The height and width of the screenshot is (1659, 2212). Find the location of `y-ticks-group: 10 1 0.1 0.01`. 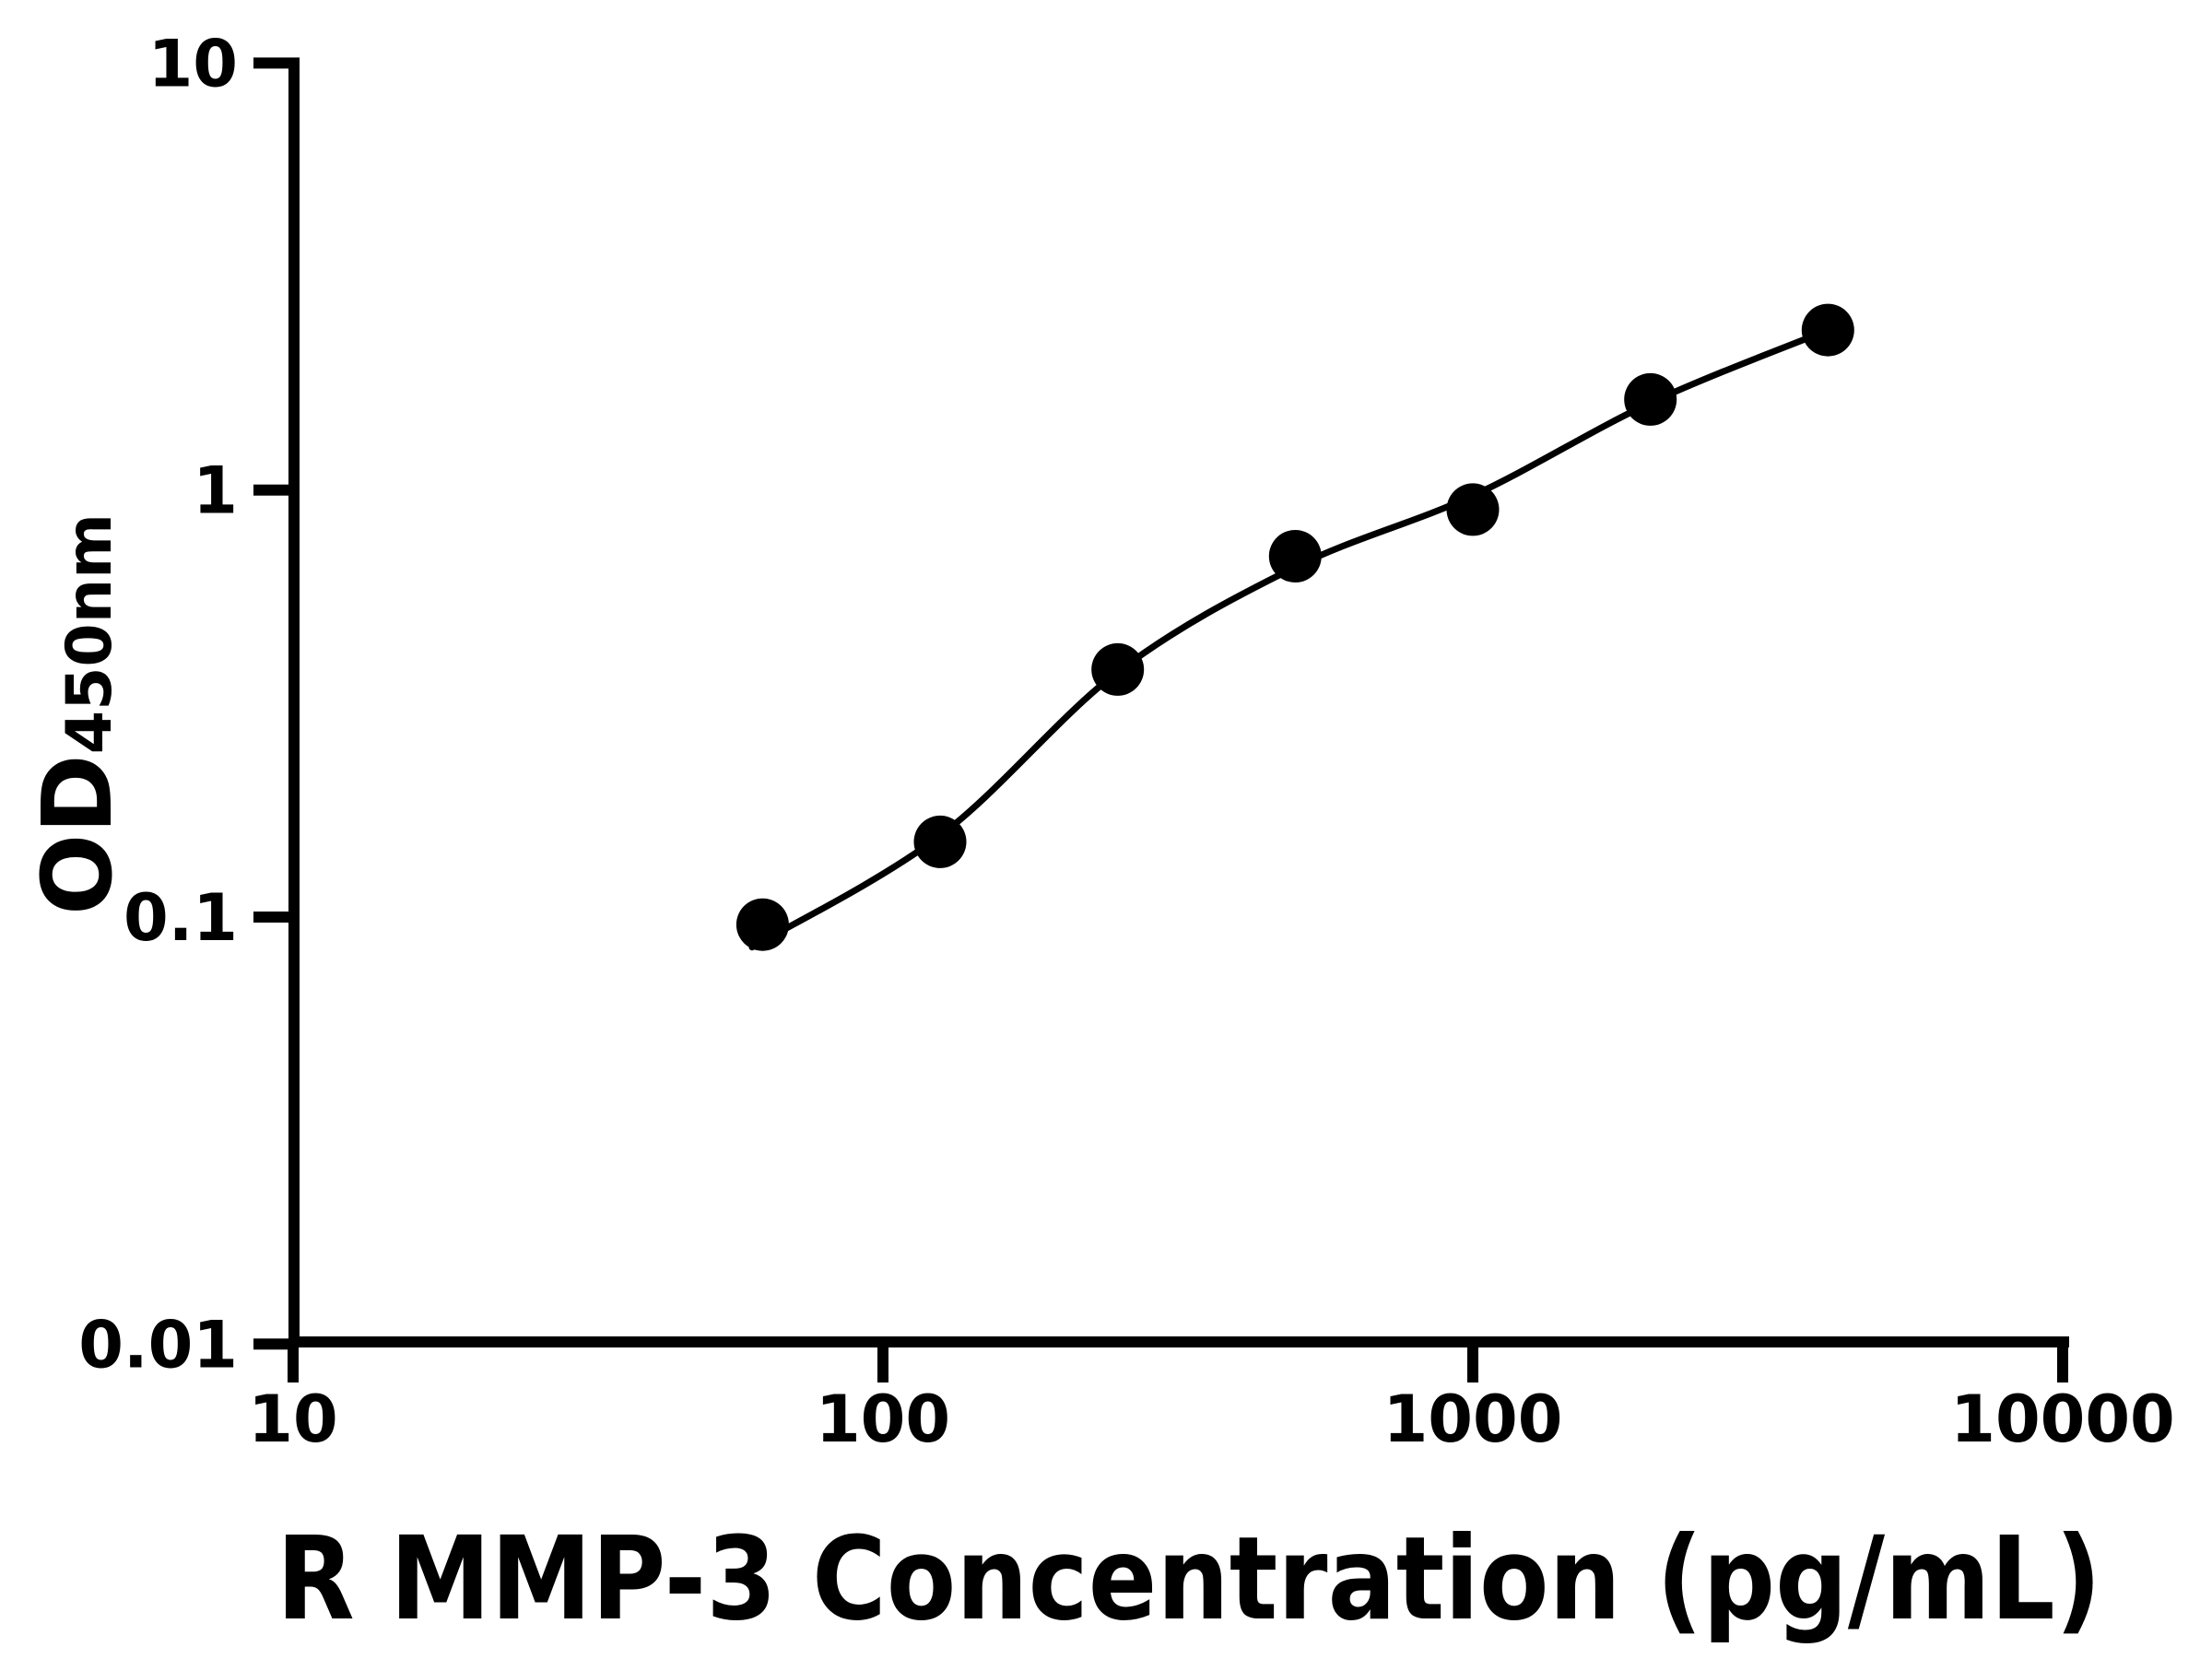

y-ticks-group: 10 1 0.1 0.01 is located at coordinates (183, 704).